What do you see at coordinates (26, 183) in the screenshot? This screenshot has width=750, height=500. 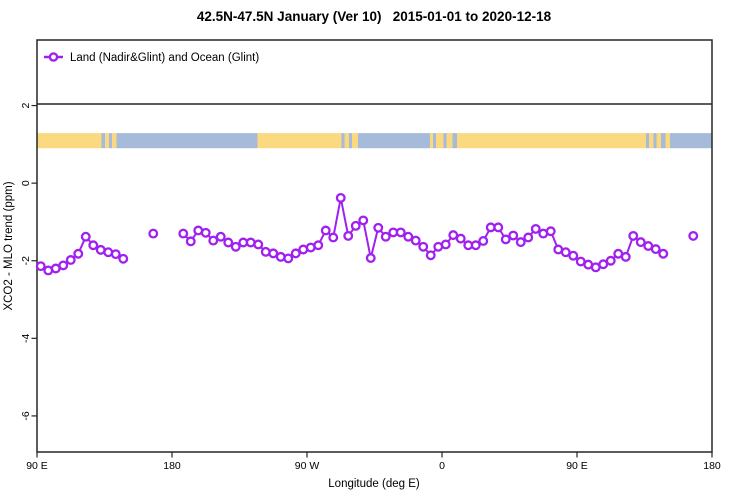 I see `y-tick-label: 0` at bounding box center [26, 183].